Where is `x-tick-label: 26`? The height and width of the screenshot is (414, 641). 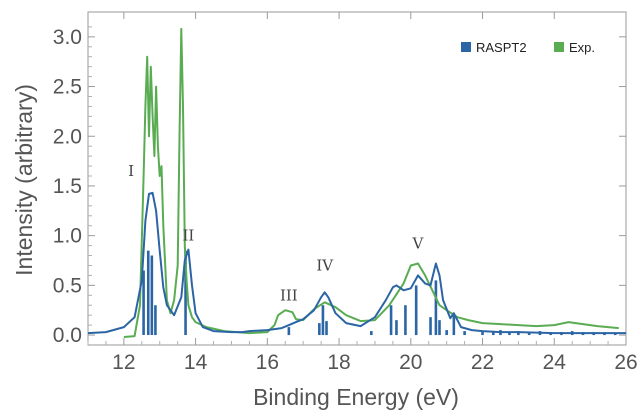
x-tick-label: 26 is located at coordinates (625, 362).